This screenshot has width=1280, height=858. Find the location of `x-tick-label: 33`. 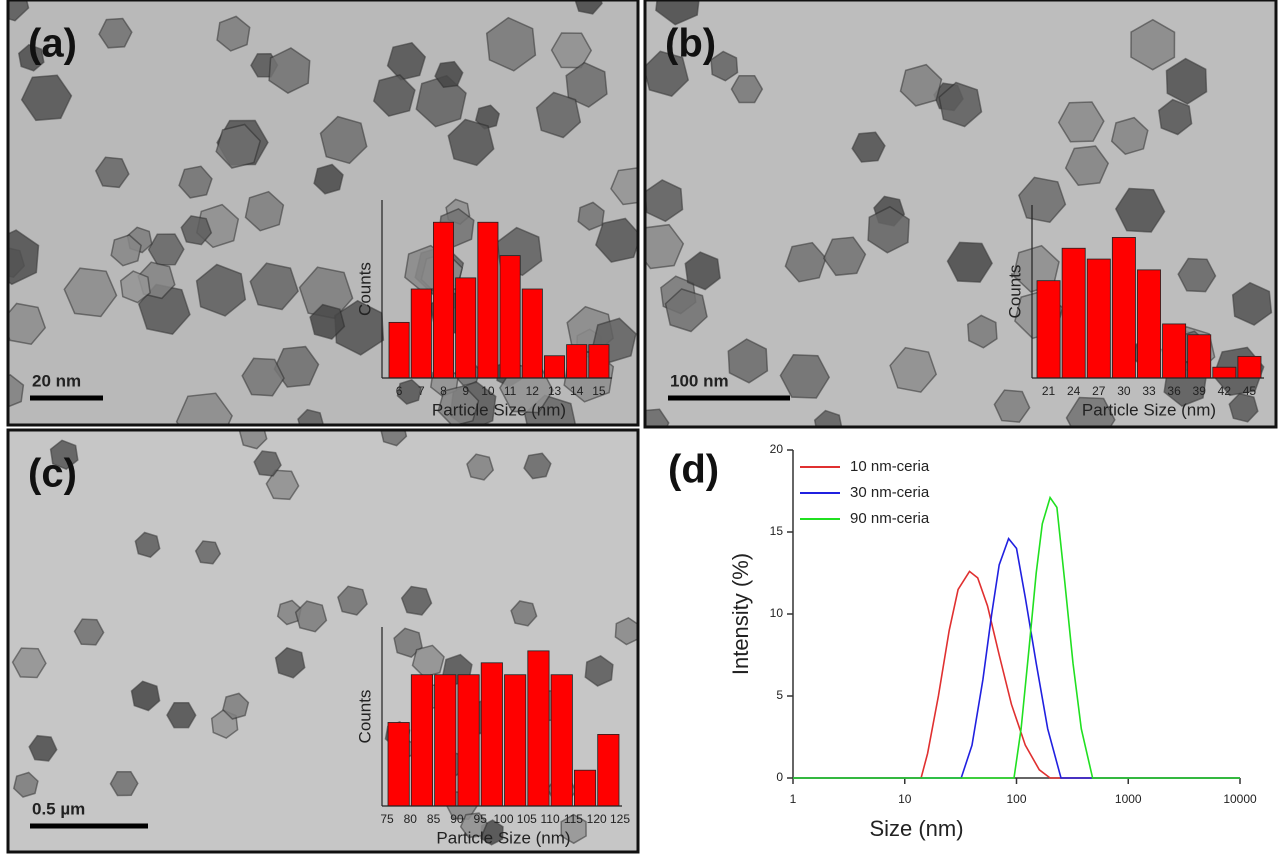

x-tick-label: 33 is located at coordinates (1149, 391).